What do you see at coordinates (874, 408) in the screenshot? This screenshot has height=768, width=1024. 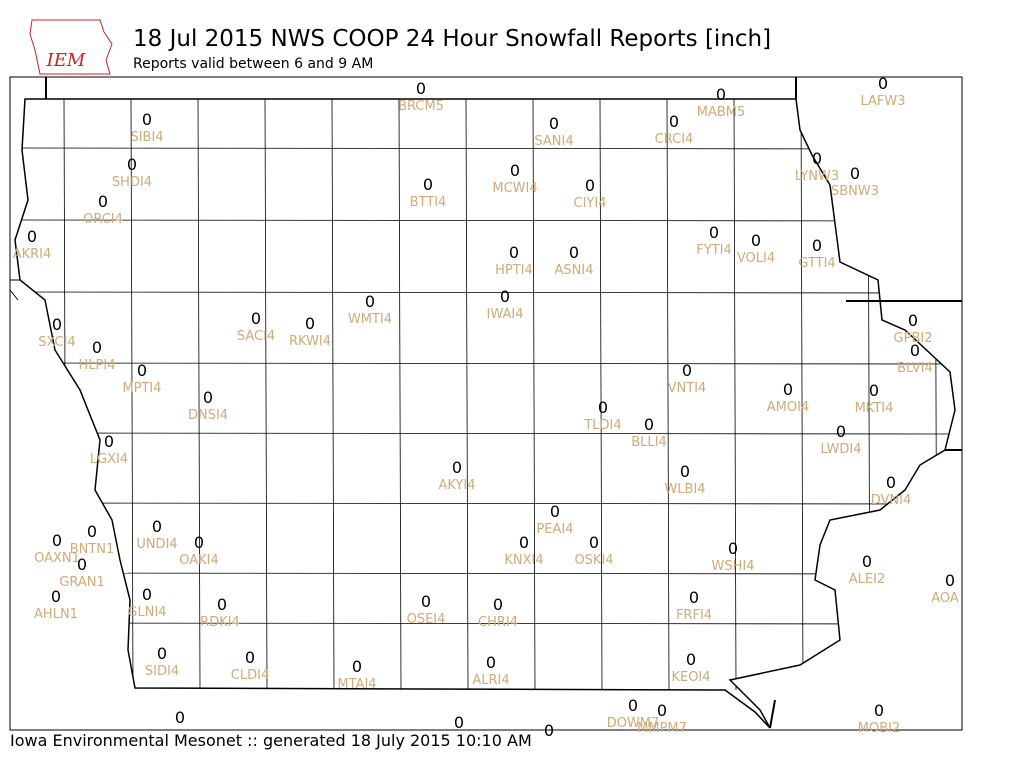 I see `station-id: MKTI4` at bounding box center [874, 408].